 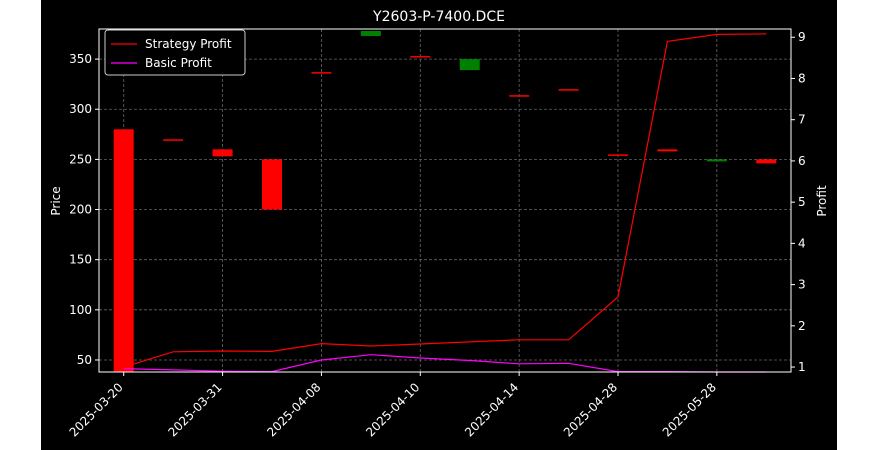 What do you see at coordinates (80, 159) in the screenshot?
I see `y-left-tick-label-4: 250` at bounding box center [80, 159].